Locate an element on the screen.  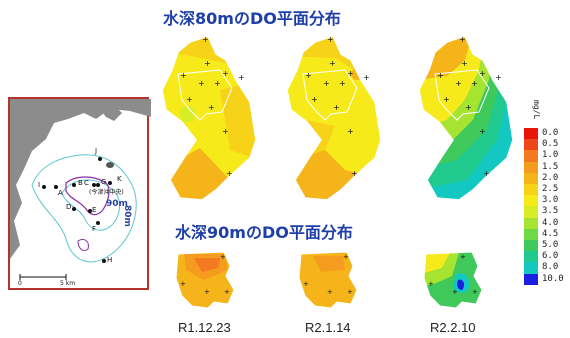
legend-entry: 1.0 is located at coordinates (547, 156).